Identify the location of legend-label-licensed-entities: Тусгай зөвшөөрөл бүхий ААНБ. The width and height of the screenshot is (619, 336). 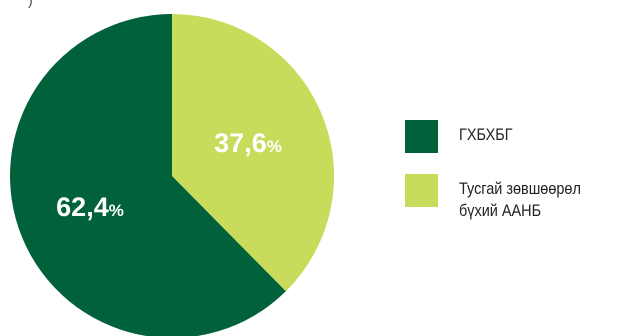
(520, 199).